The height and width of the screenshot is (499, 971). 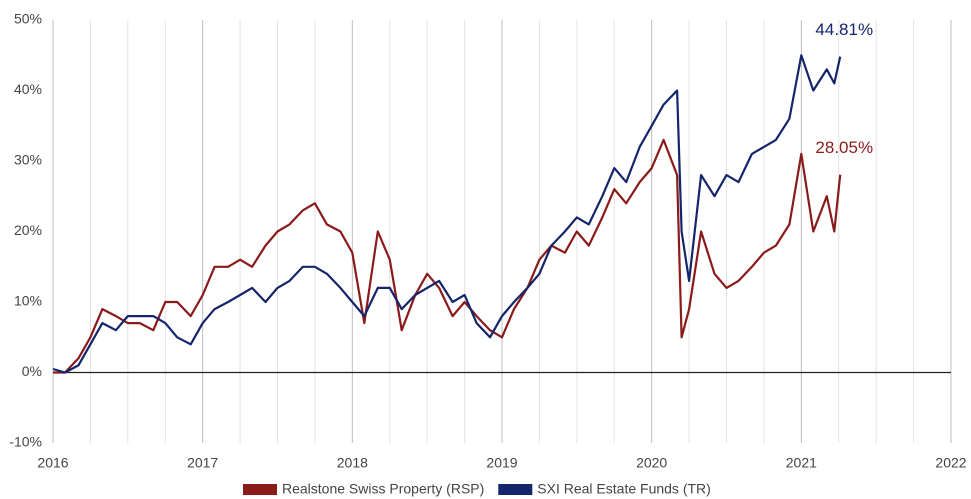 I want to click on y-tick-label: 30%, so click(x=28, y=160).